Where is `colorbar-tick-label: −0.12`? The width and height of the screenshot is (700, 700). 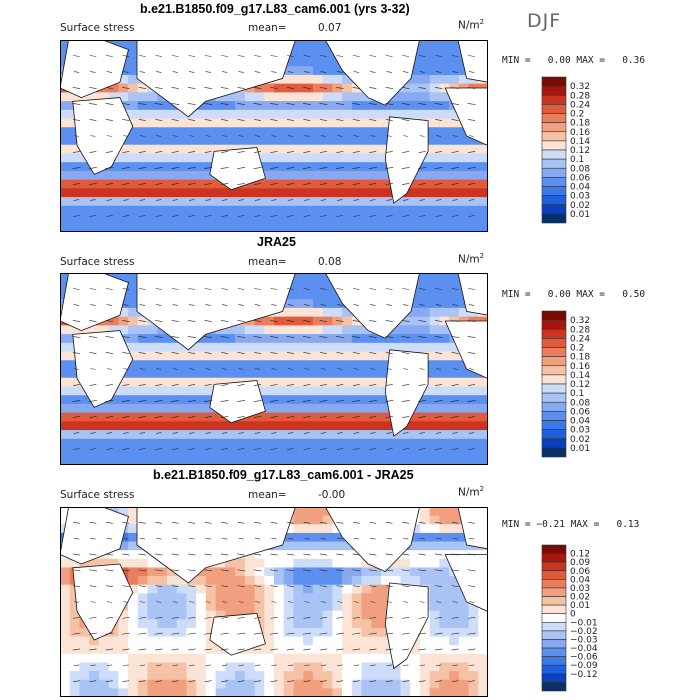
colorbar-tick-label: −0.12 is located at coordinates (584, 675).